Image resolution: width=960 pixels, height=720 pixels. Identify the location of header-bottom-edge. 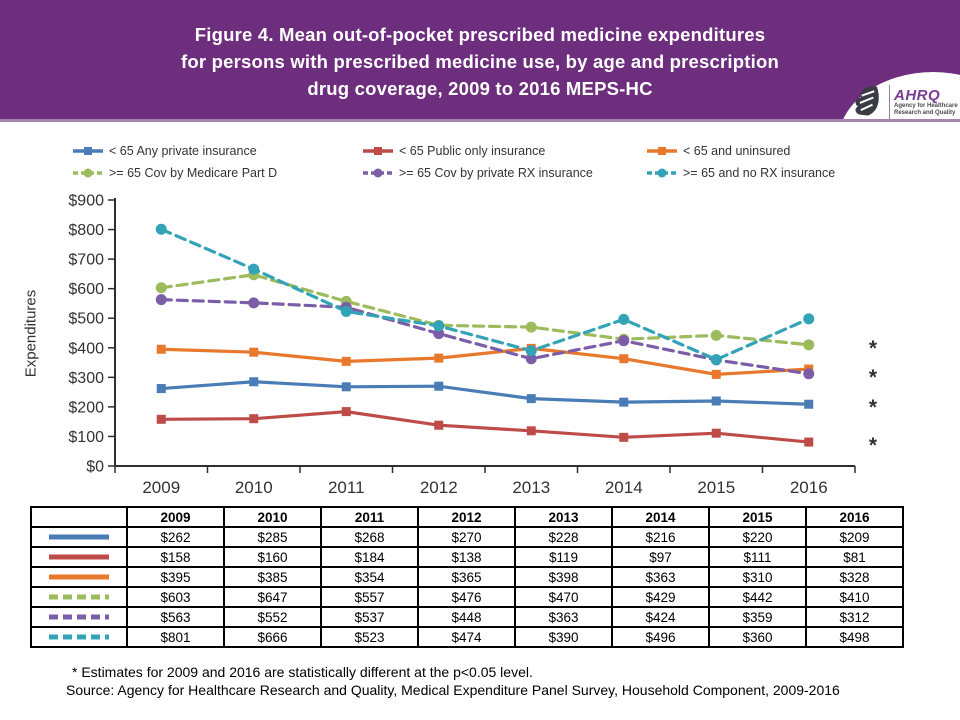
(480, 120).